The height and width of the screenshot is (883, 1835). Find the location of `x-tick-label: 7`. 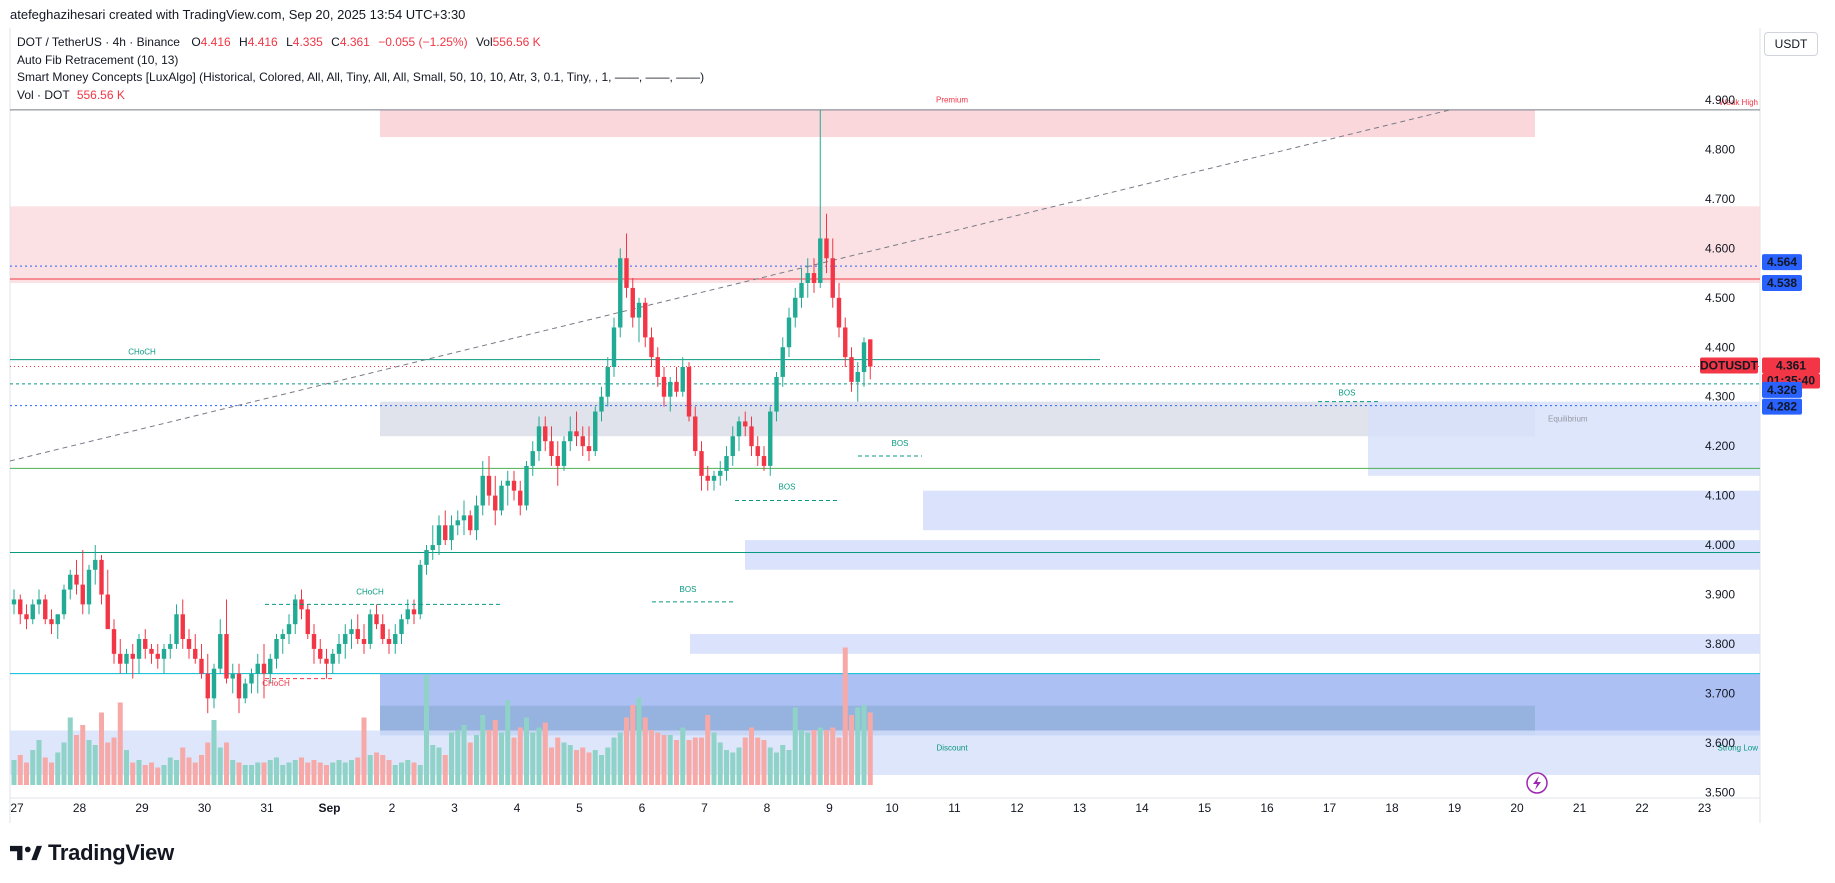

x-tick-label: 7 is located at coordinates (704, 808).